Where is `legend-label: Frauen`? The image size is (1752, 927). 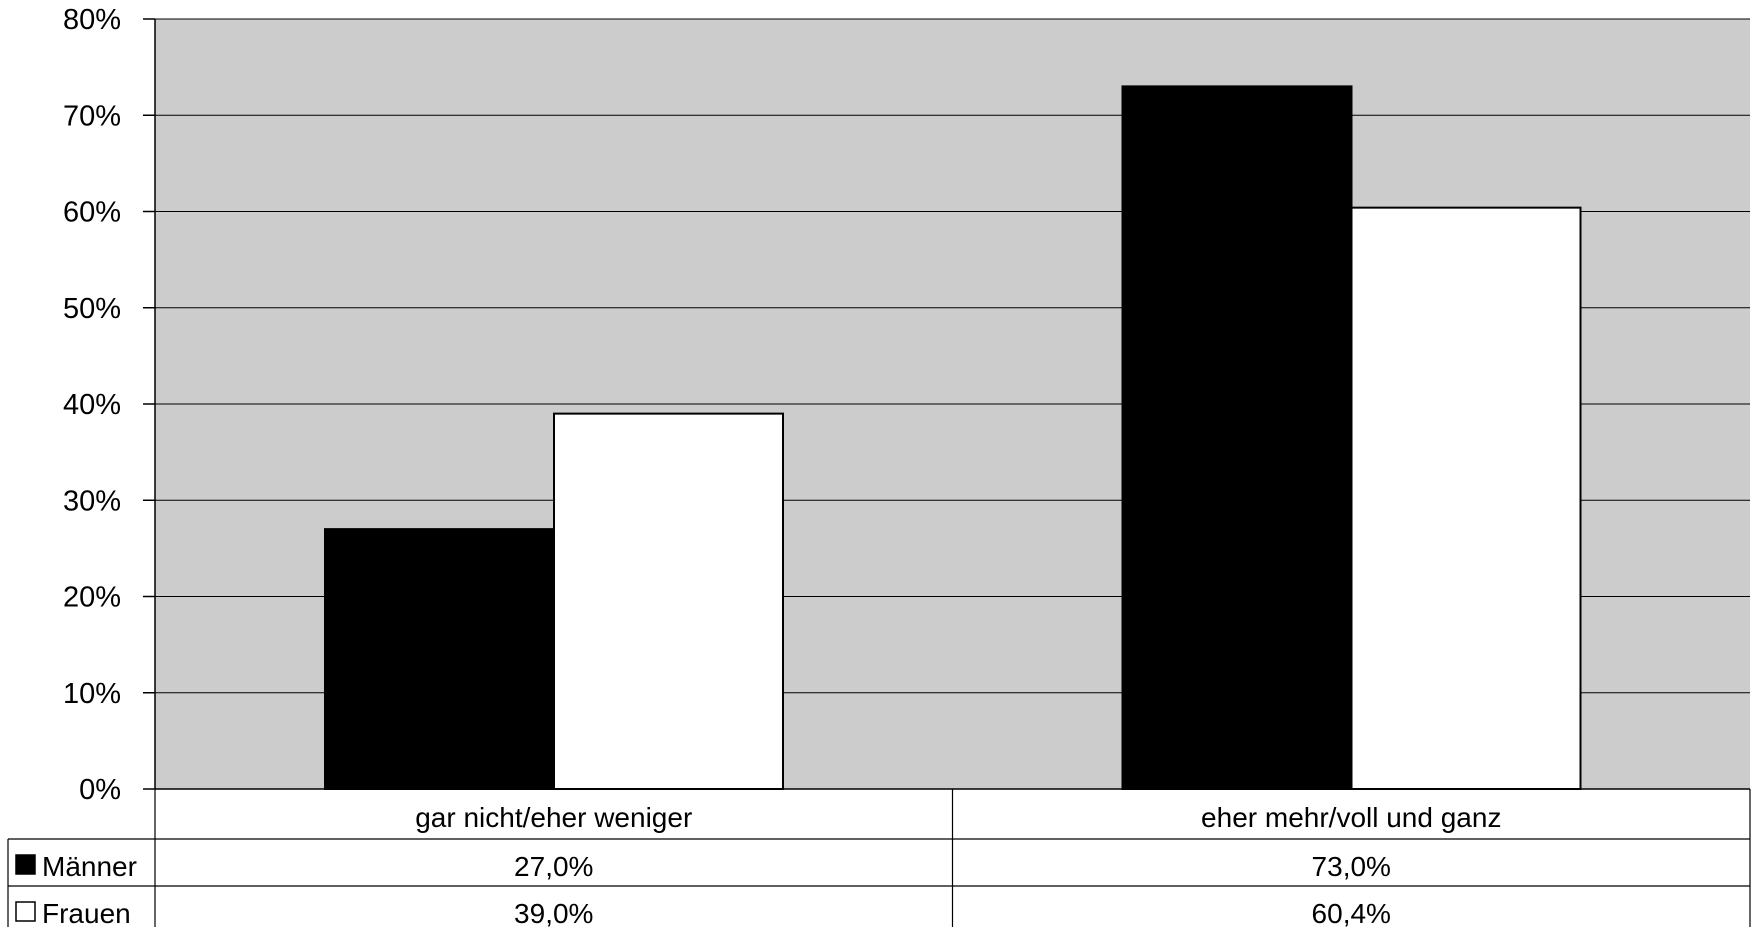 legend-label: Frauen is located at coordinates (86, 912).